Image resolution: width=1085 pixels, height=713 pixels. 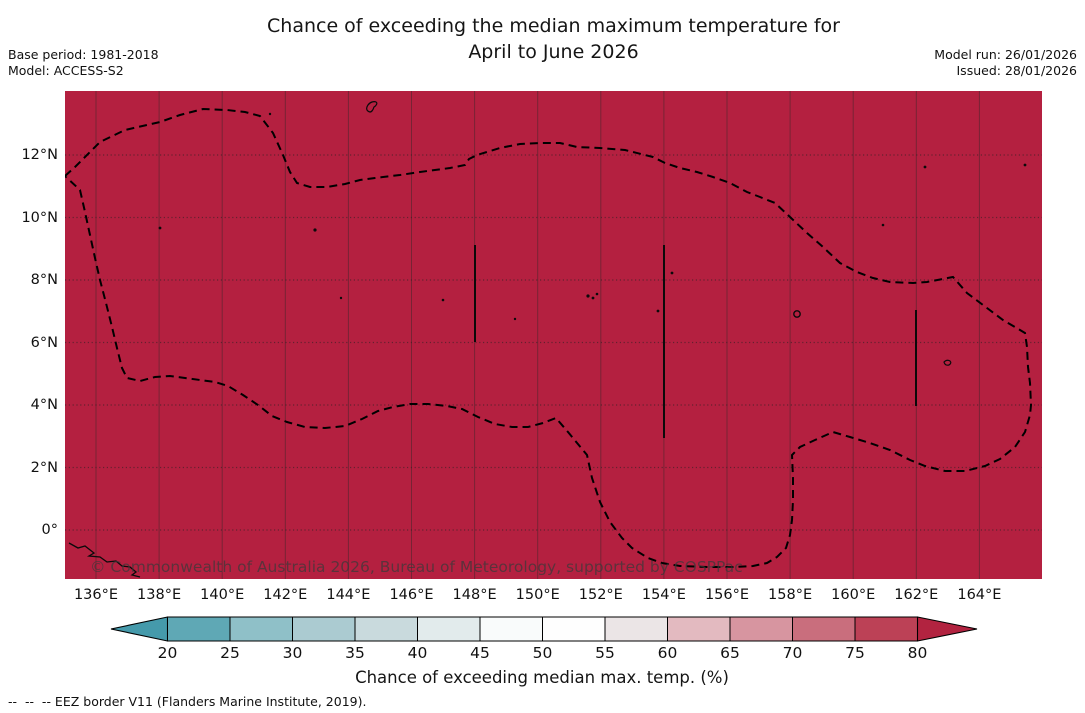 I want to click on colorbar, so click(x=544, y=629).